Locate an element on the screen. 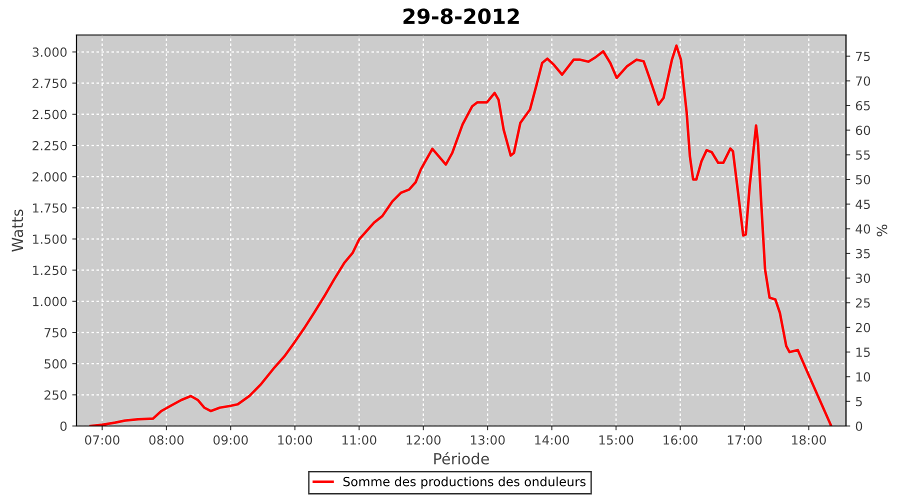  y2-tick-label: 55 is located at coordinates (863, 155).